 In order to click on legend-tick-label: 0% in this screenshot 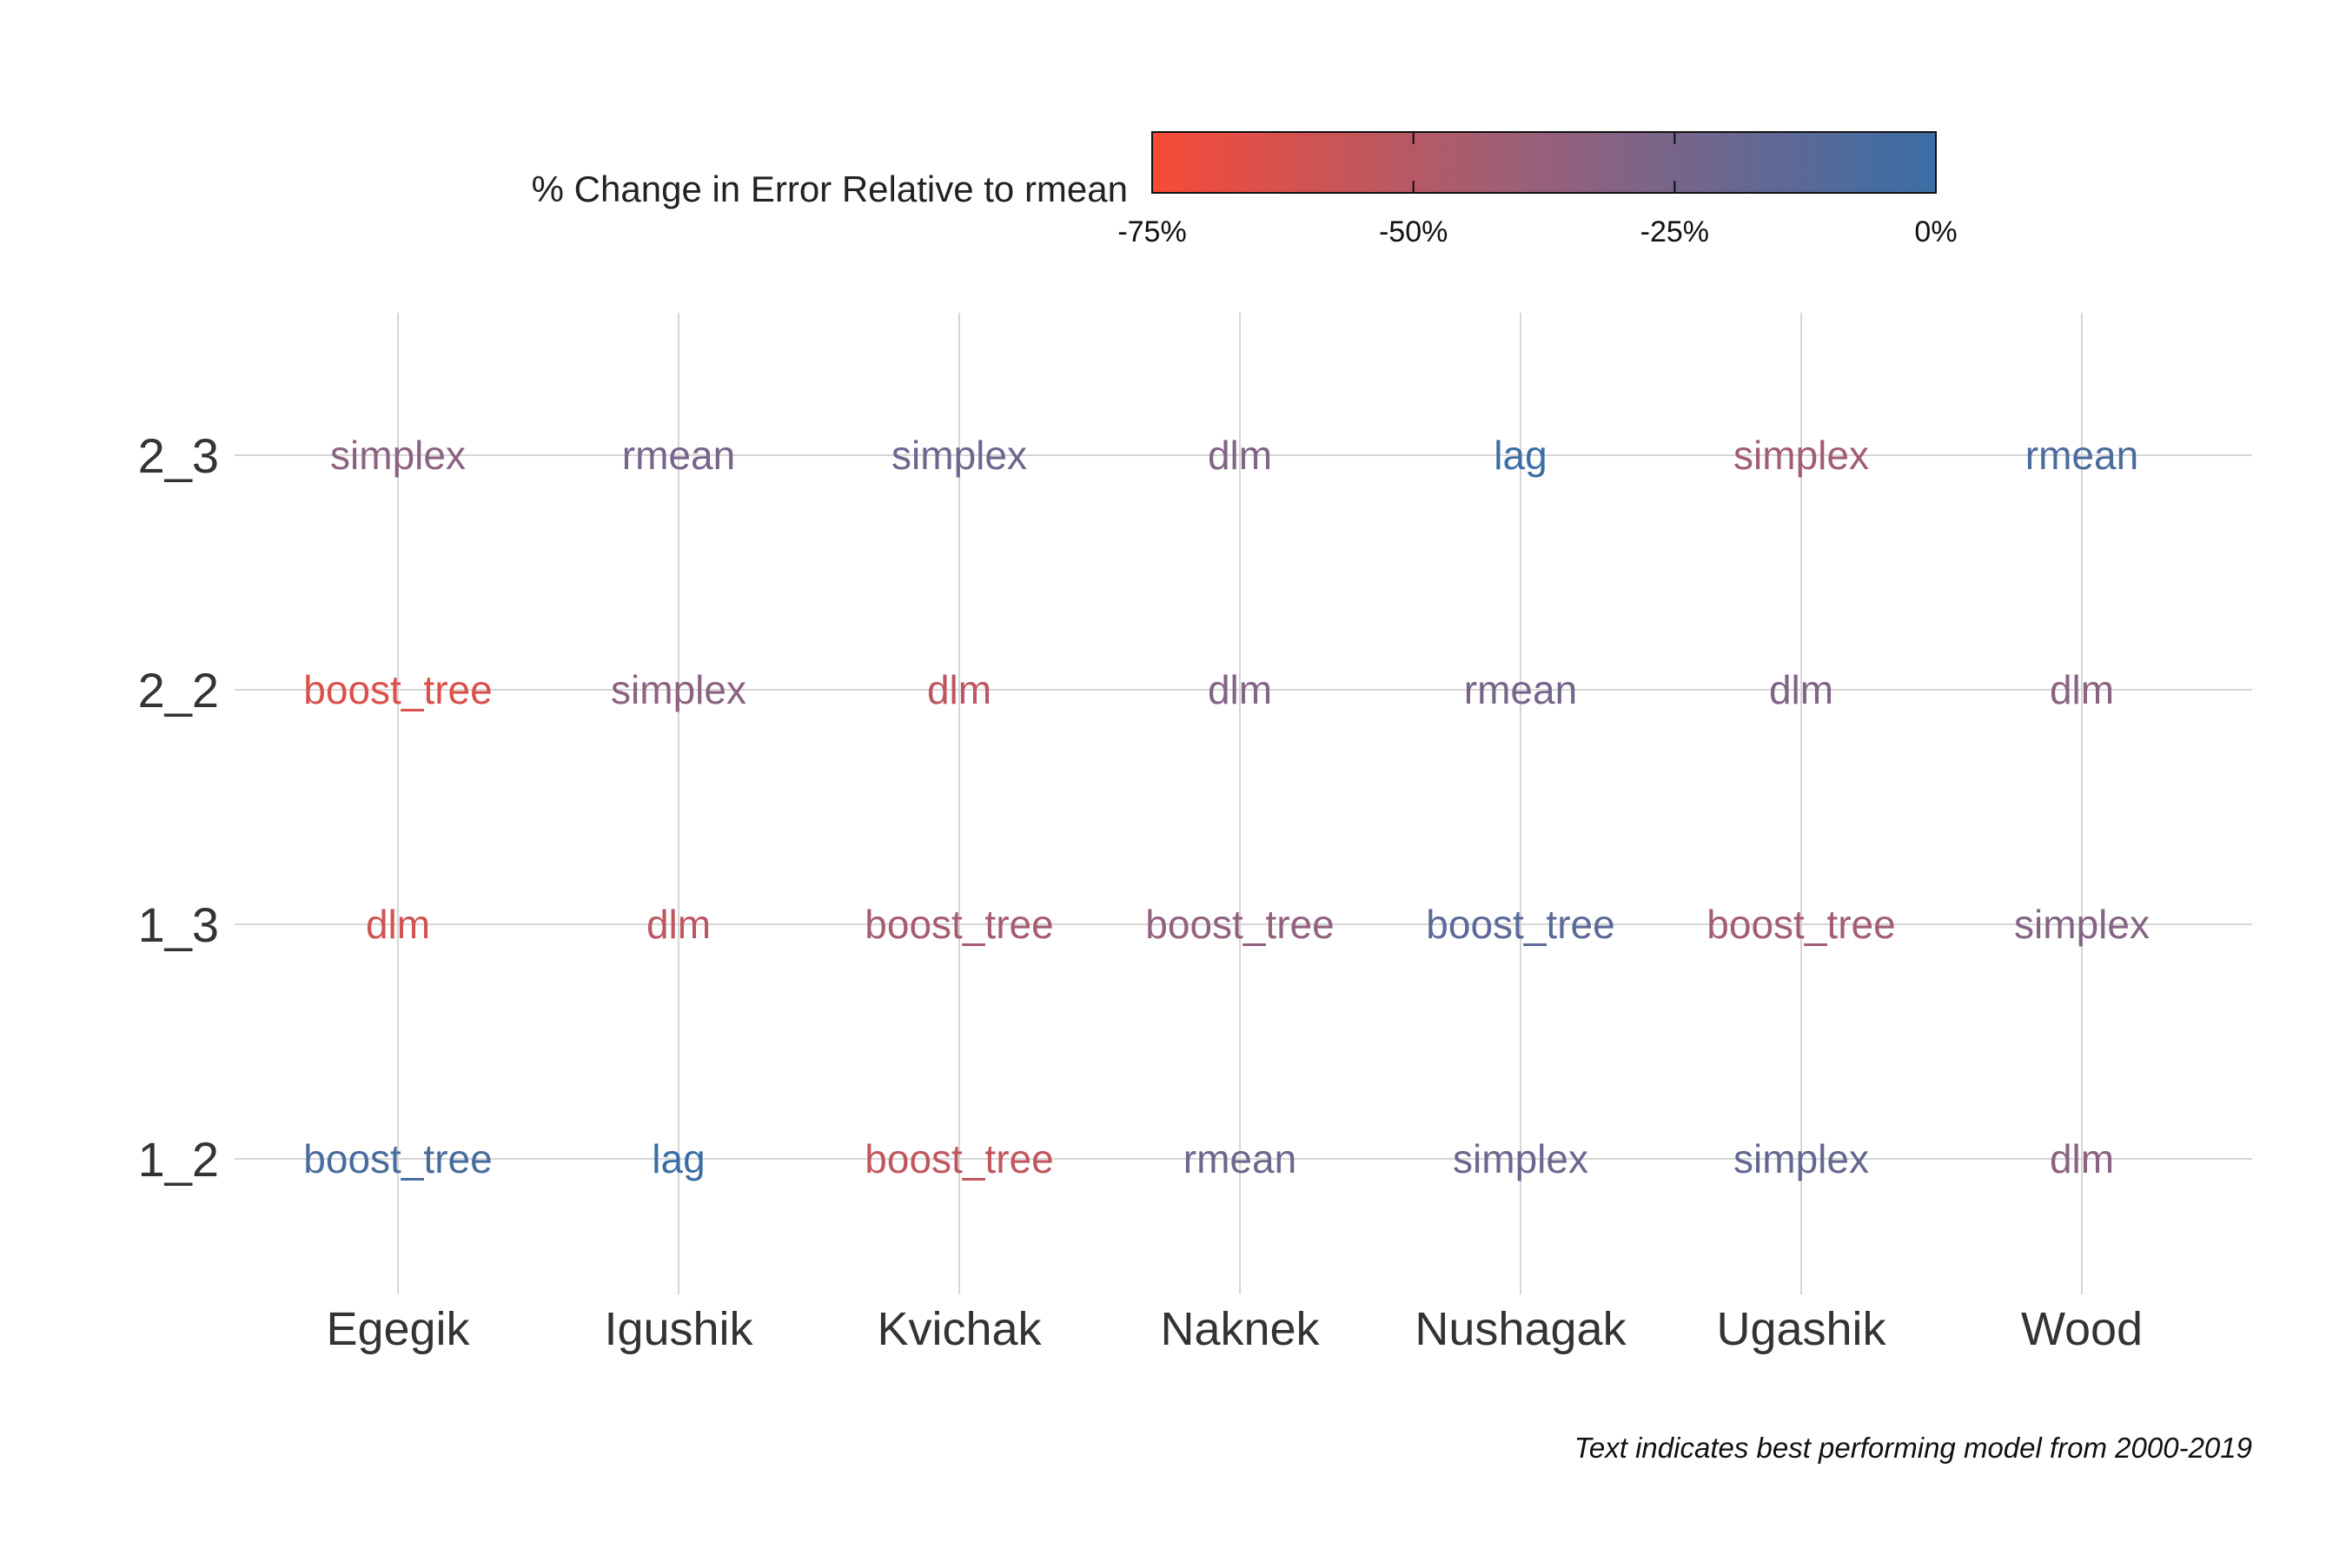, I will do `click(1935, 231)`.